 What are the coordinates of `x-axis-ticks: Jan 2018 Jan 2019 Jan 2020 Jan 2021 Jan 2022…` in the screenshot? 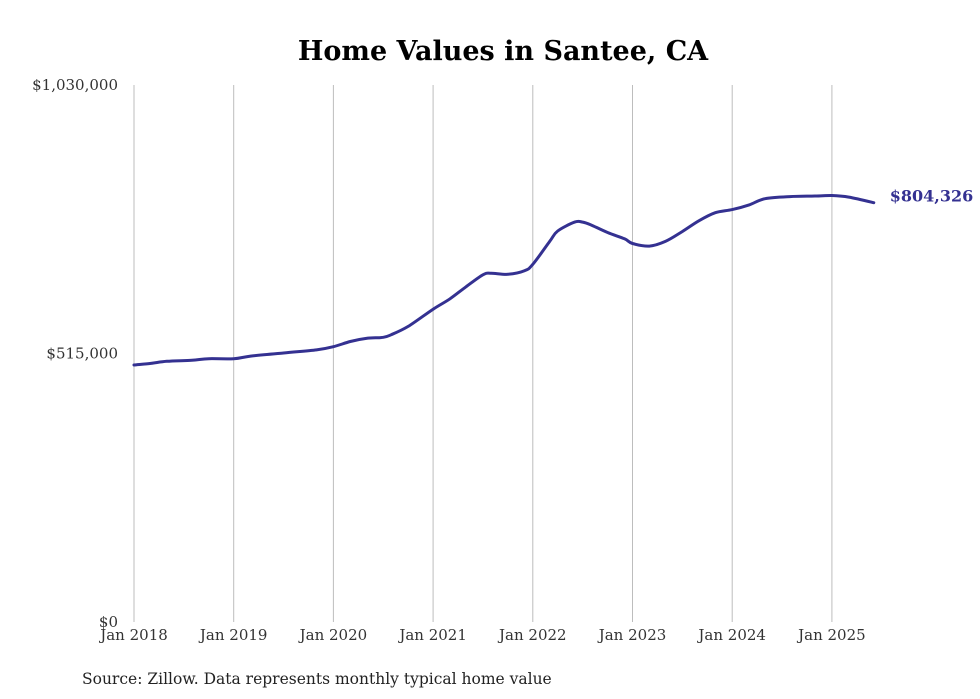 It's located at (481, 635).